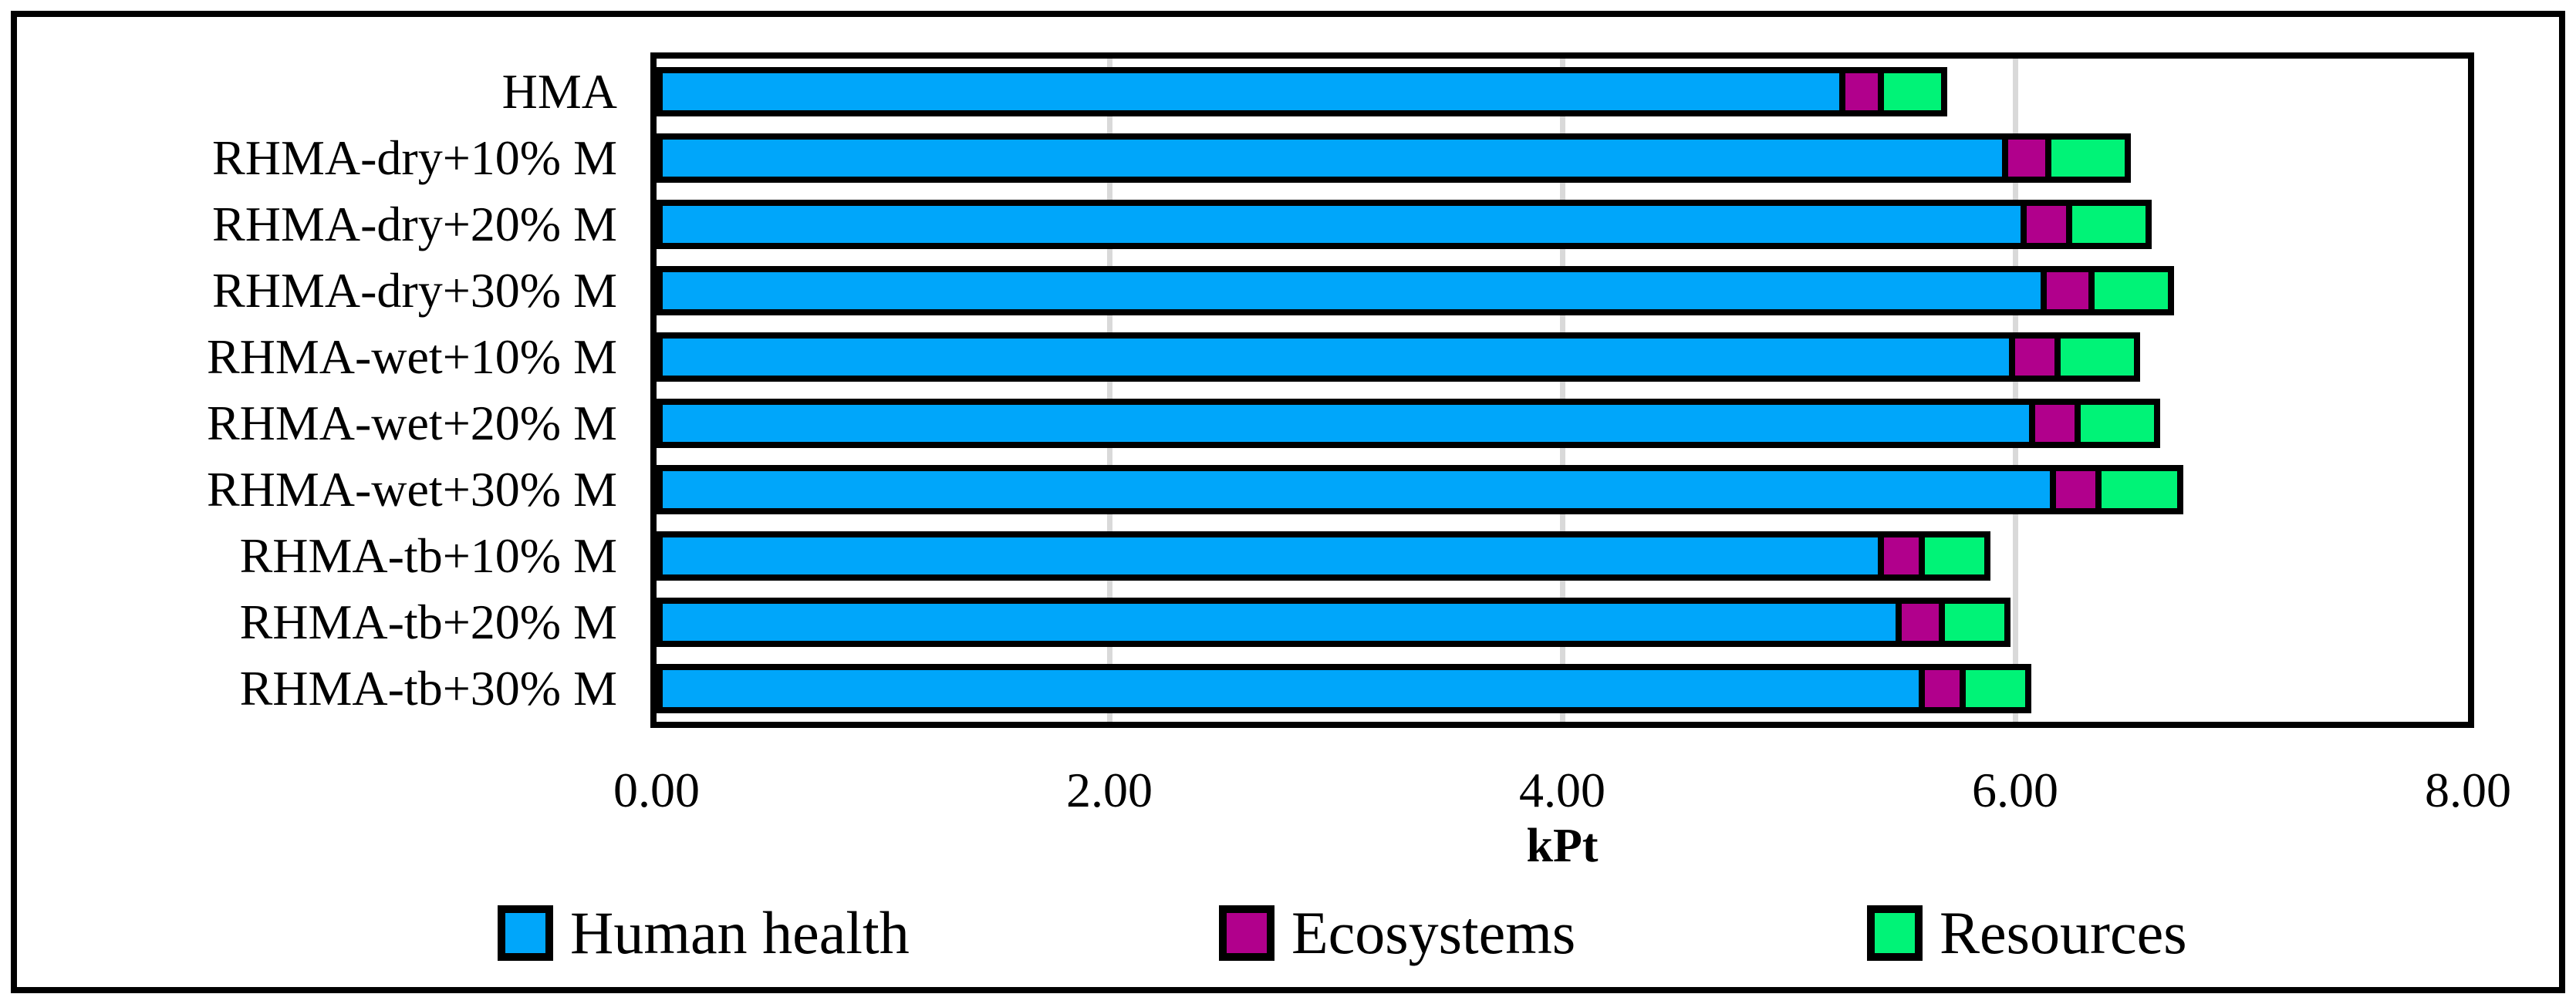 This screenshot has width=2576, height=1004. I want to click on ecosystems-swatch-icon, so click(1247, 933).